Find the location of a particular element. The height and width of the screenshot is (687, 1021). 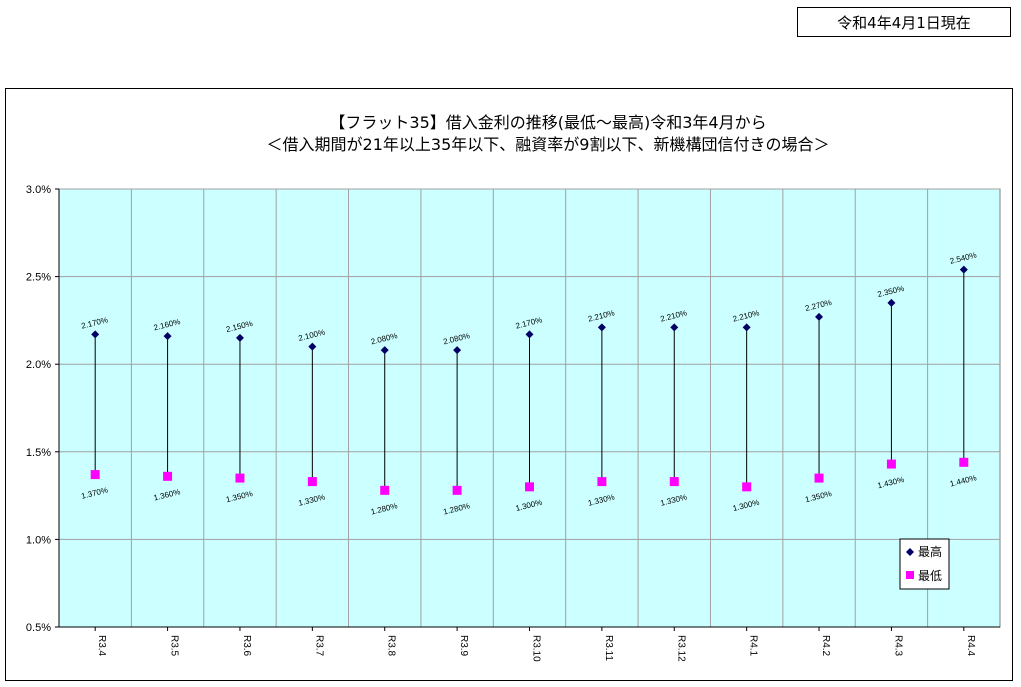

x-tick-label: R3.10 is located at coordinates (536, 648).